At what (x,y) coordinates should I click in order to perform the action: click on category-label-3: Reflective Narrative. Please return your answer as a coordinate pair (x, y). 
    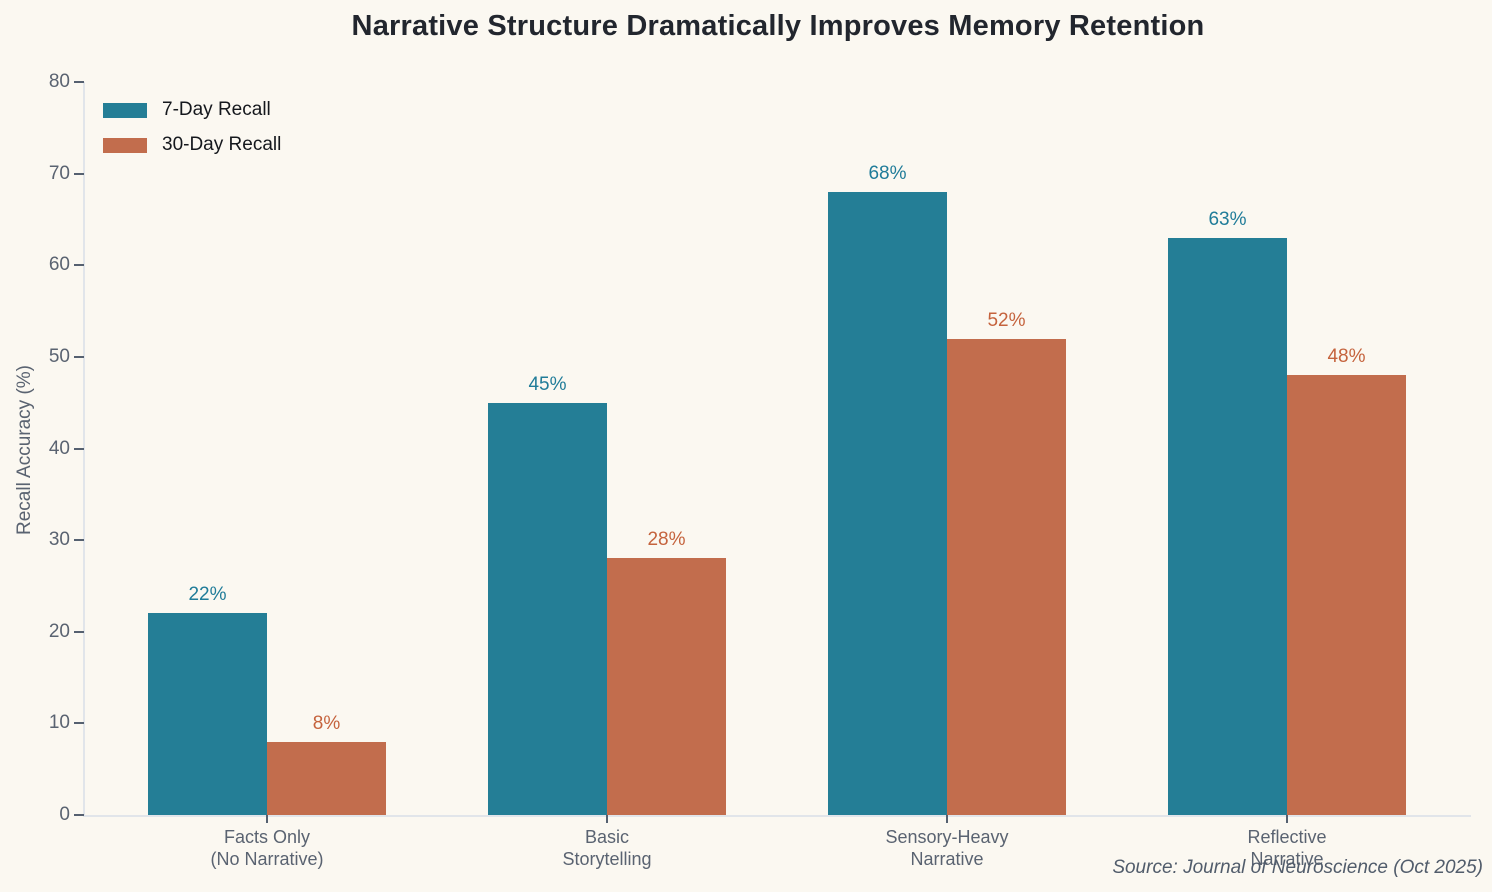
    Looking at the image, I should click on (1287, 848).